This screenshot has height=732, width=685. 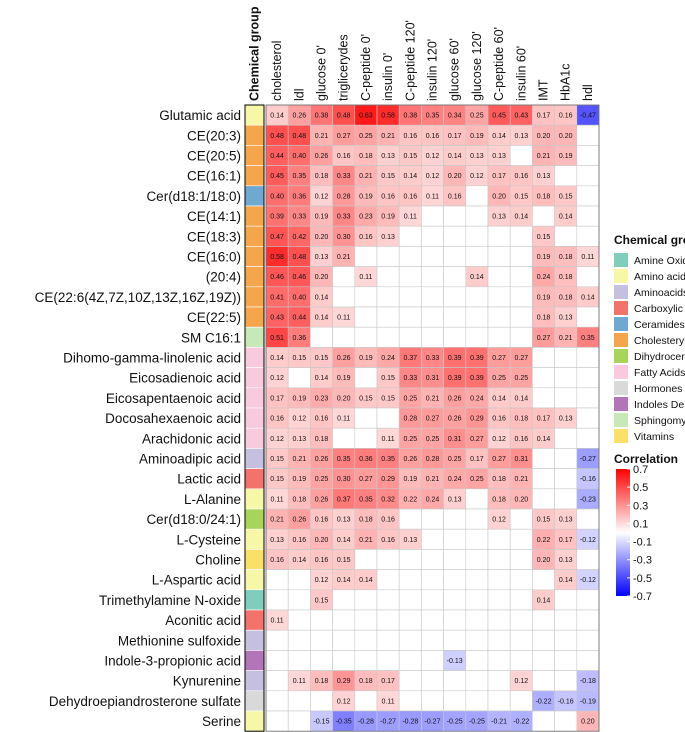 What do you see at coordinates (544, 560) in the screenshot?
I see `cell-value-22-12: 0.20` at bounding box center [544, 560].